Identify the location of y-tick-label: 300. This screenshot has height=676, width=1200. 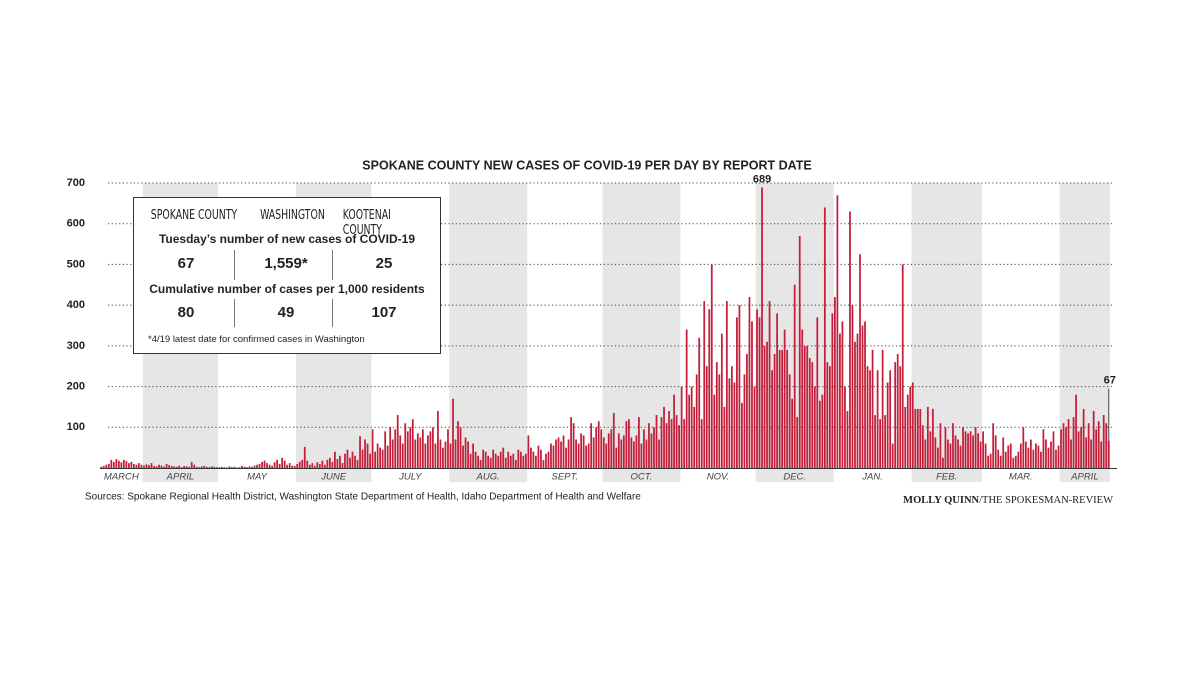
(76, 346).